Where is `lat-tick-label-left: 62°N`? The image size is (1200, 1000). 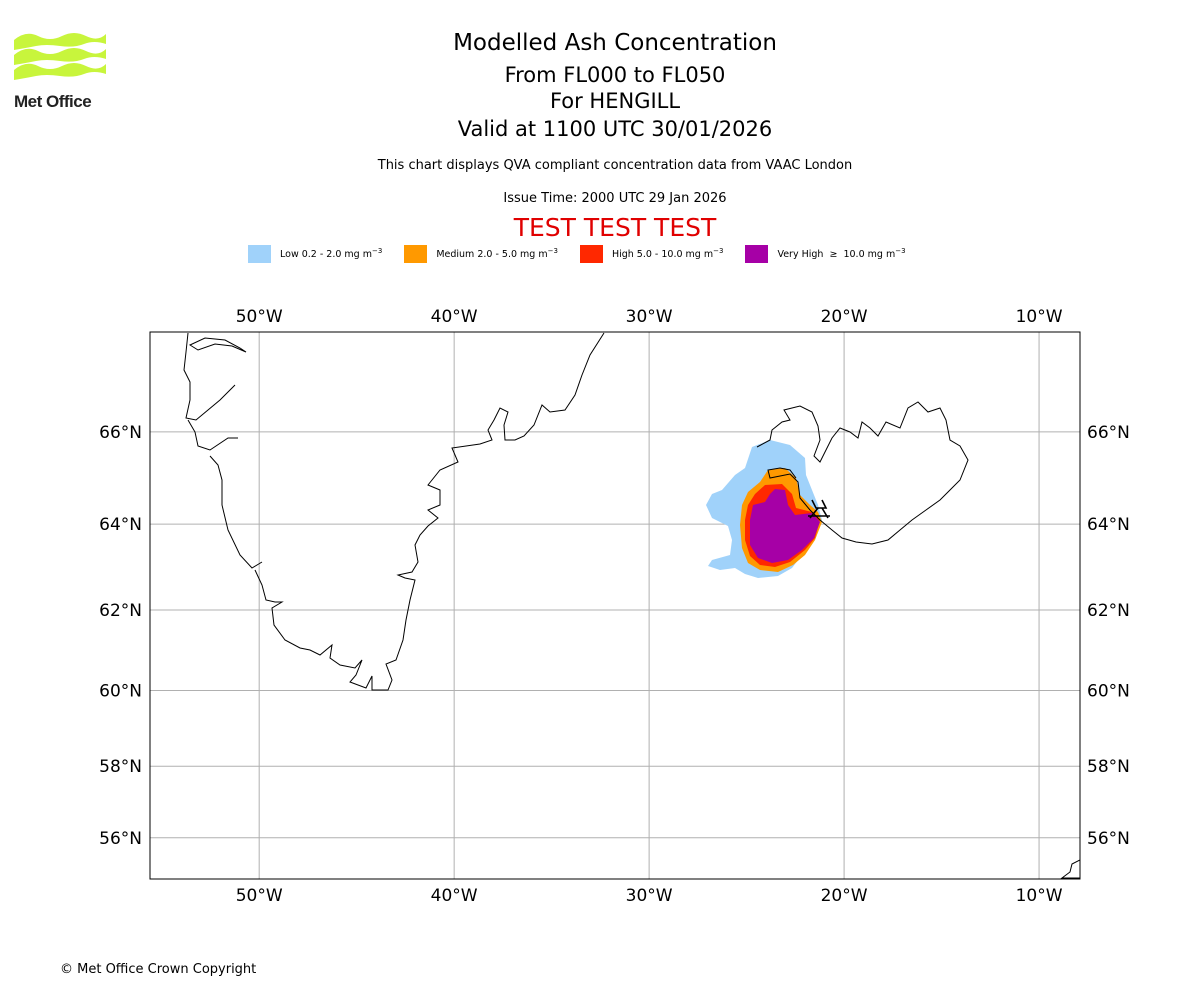
lat-tick-label-left: 62°N is located at coordinates (120, 611).